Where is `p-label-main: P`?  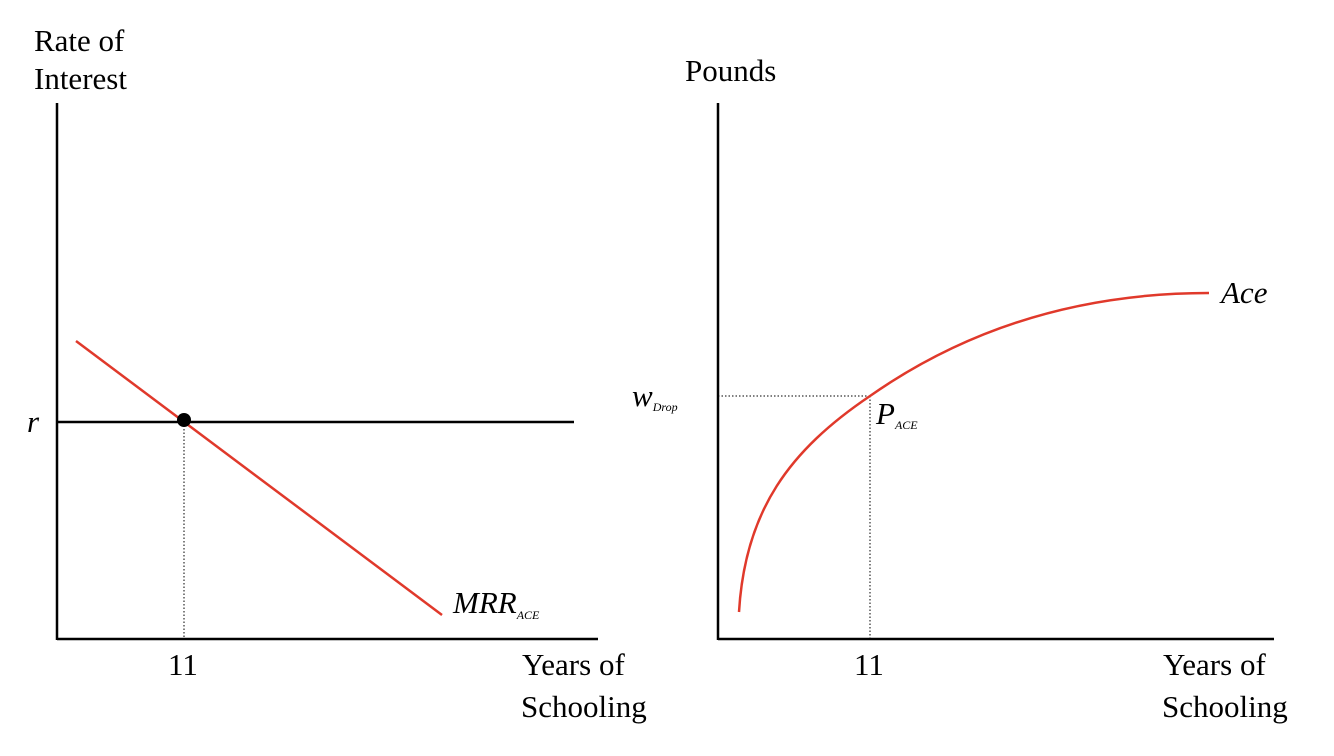
p-label-main: P is located at coordinates (885, 413).